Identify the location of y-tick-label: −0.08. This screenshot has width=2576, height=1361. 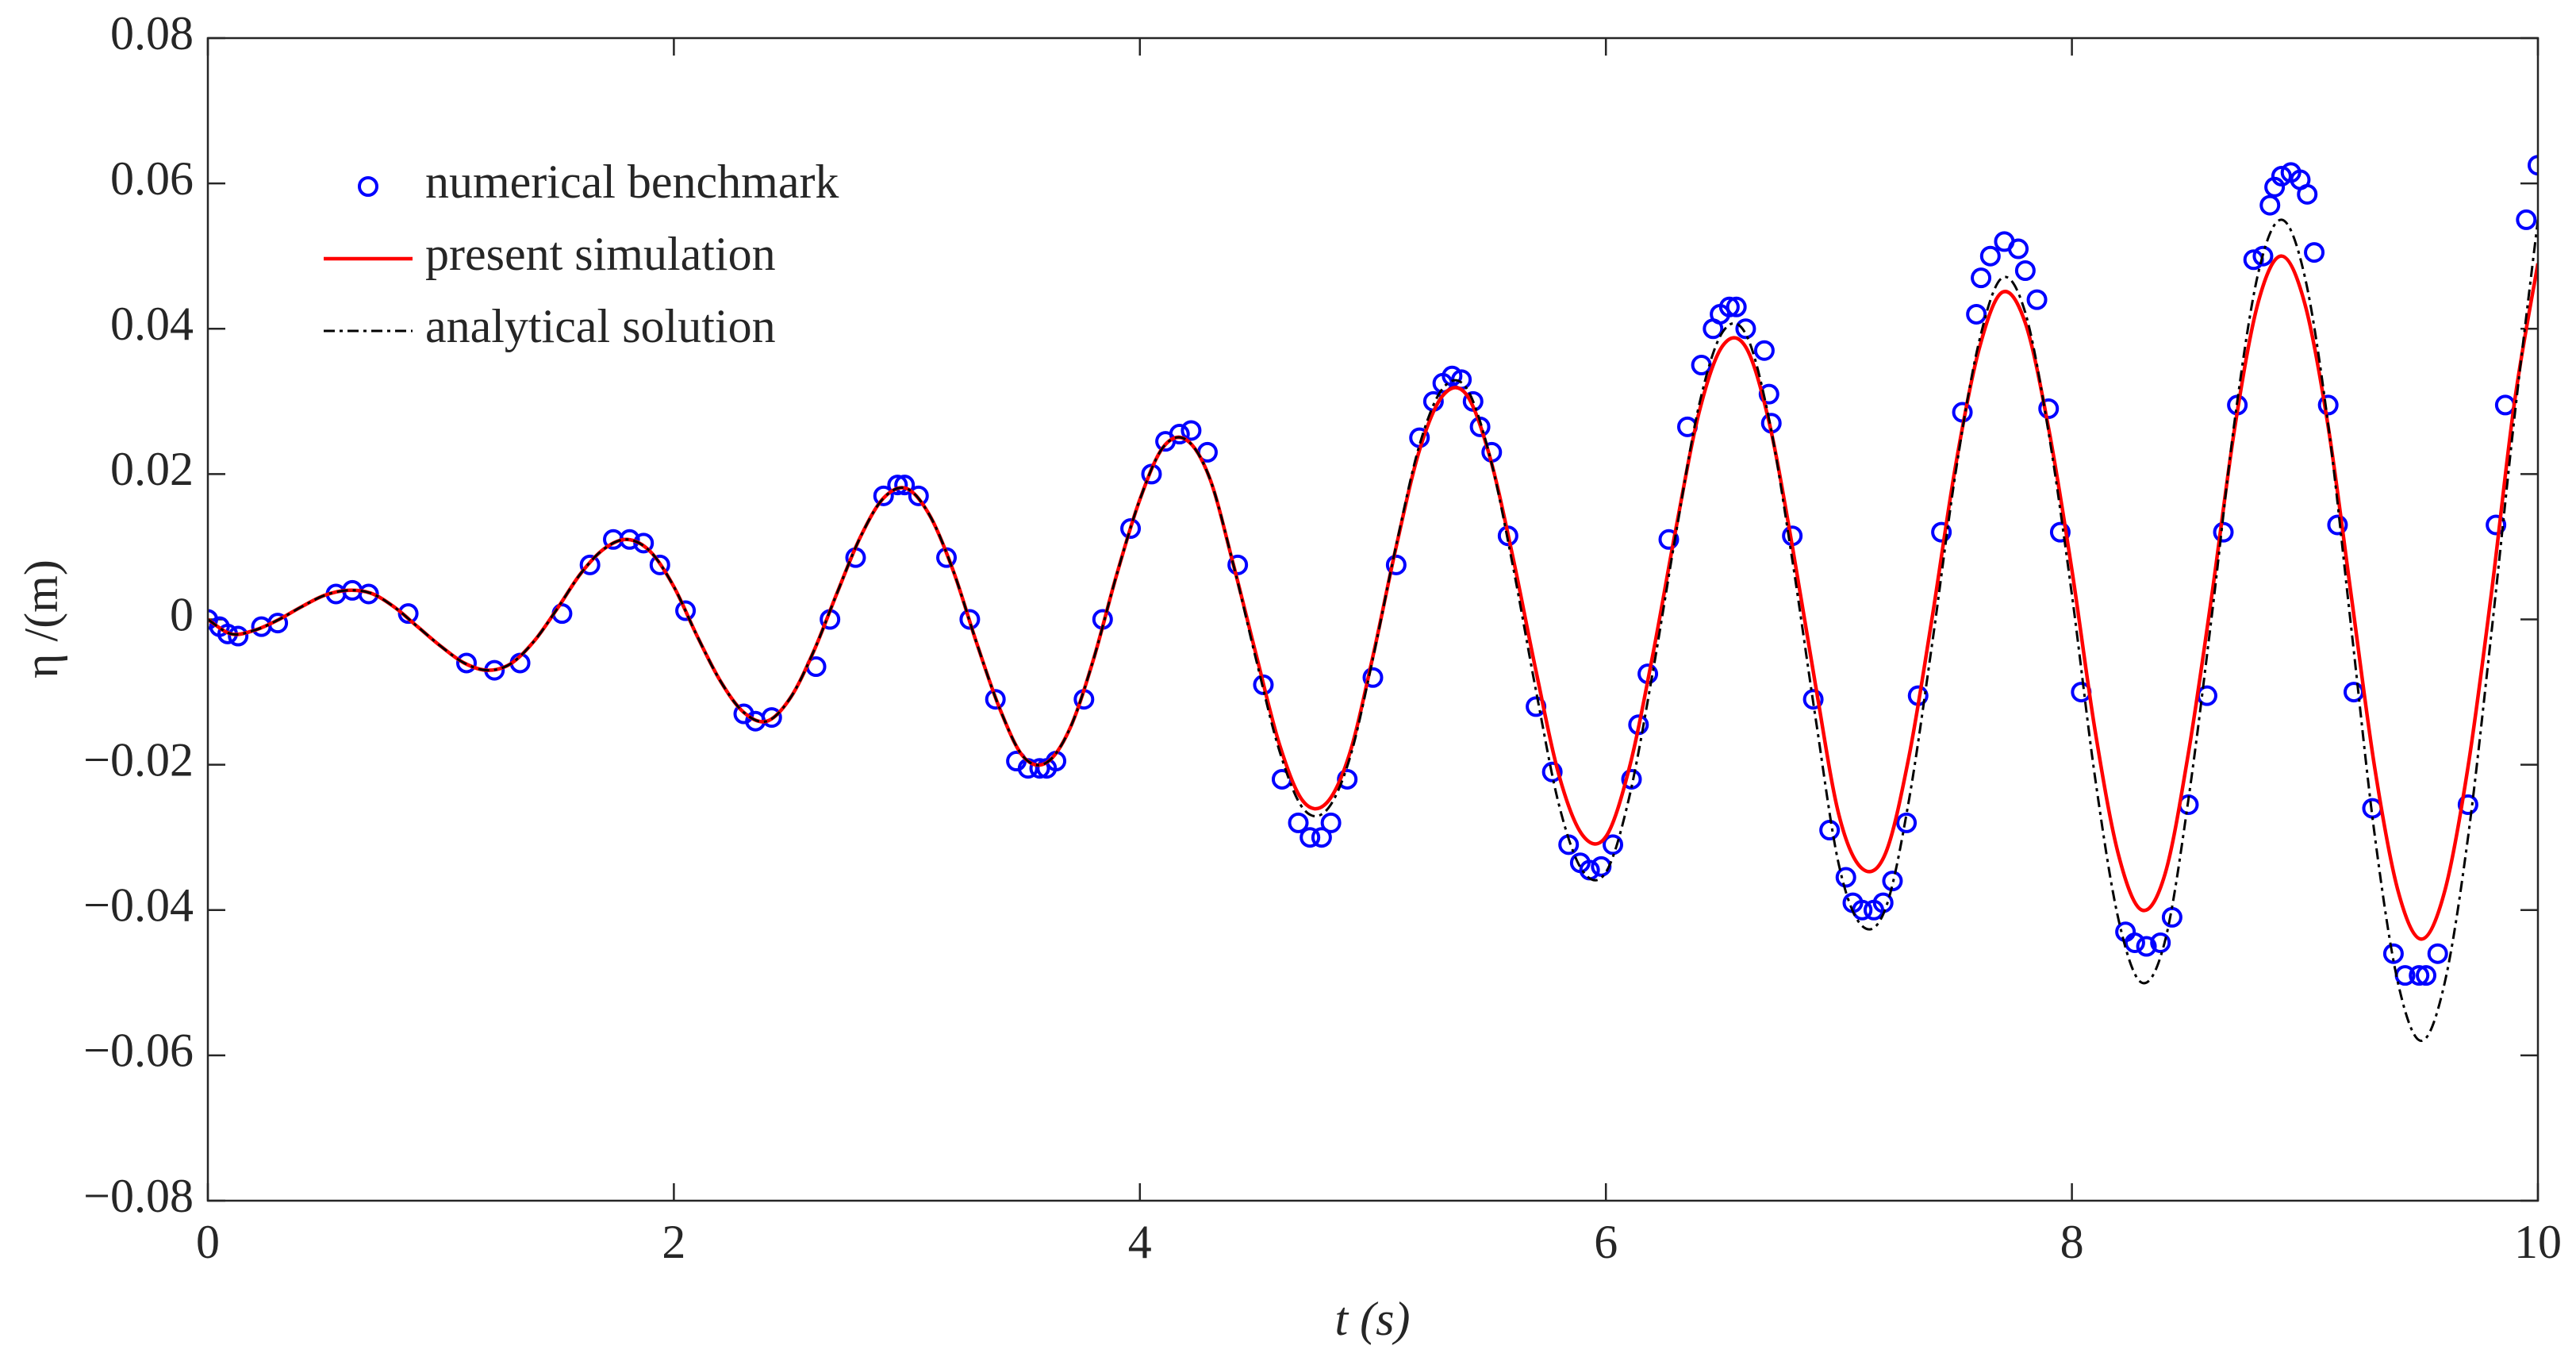
(138, 1196).